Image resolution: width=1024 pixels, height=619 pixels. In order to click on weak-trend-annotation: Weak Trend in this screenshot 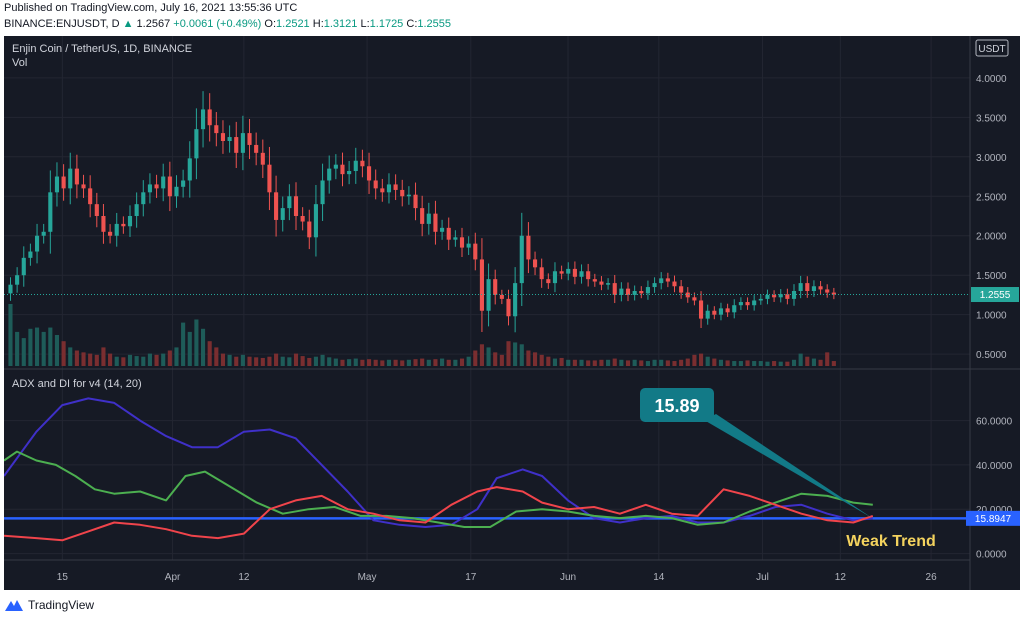, I will do `click(891, 541)`.